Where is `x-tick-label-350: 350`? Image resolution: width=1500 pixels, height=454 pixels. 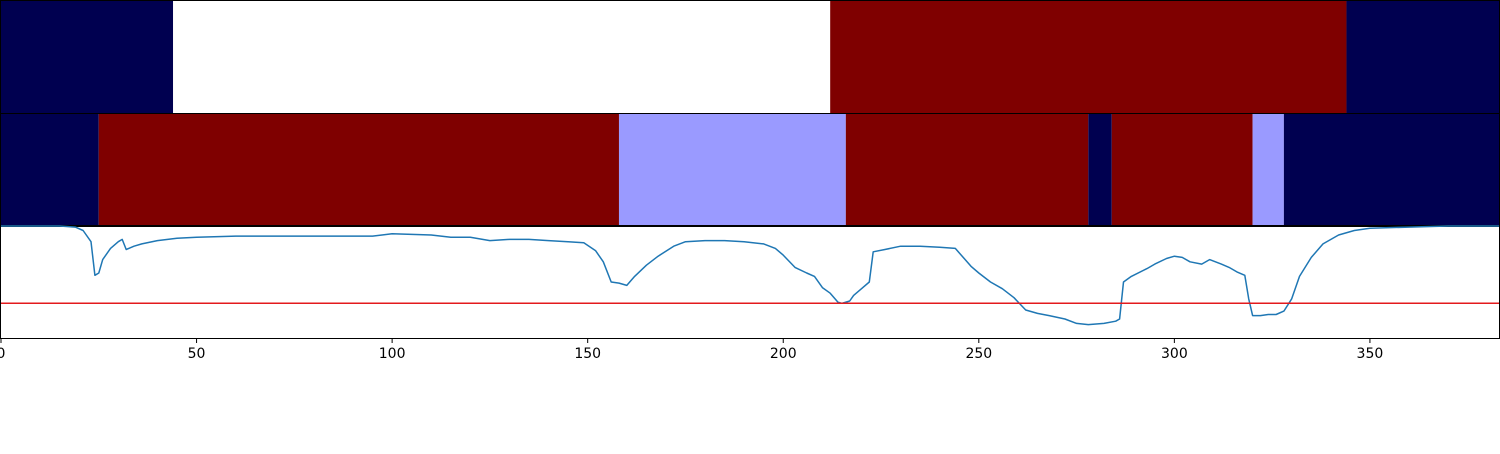 x-tick-label-350: 350 is located at coordinates (1370, 354).